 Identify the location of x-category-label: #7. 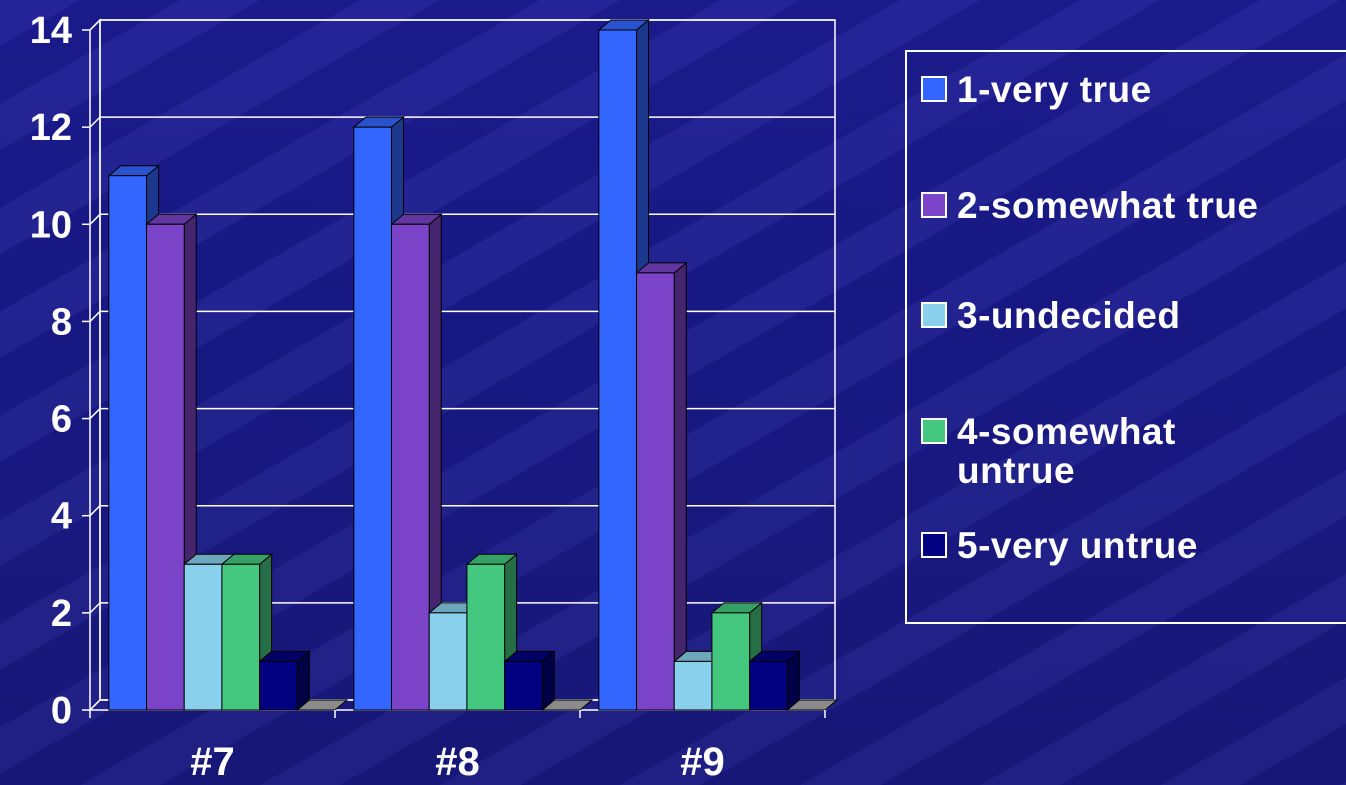
(212, 762).